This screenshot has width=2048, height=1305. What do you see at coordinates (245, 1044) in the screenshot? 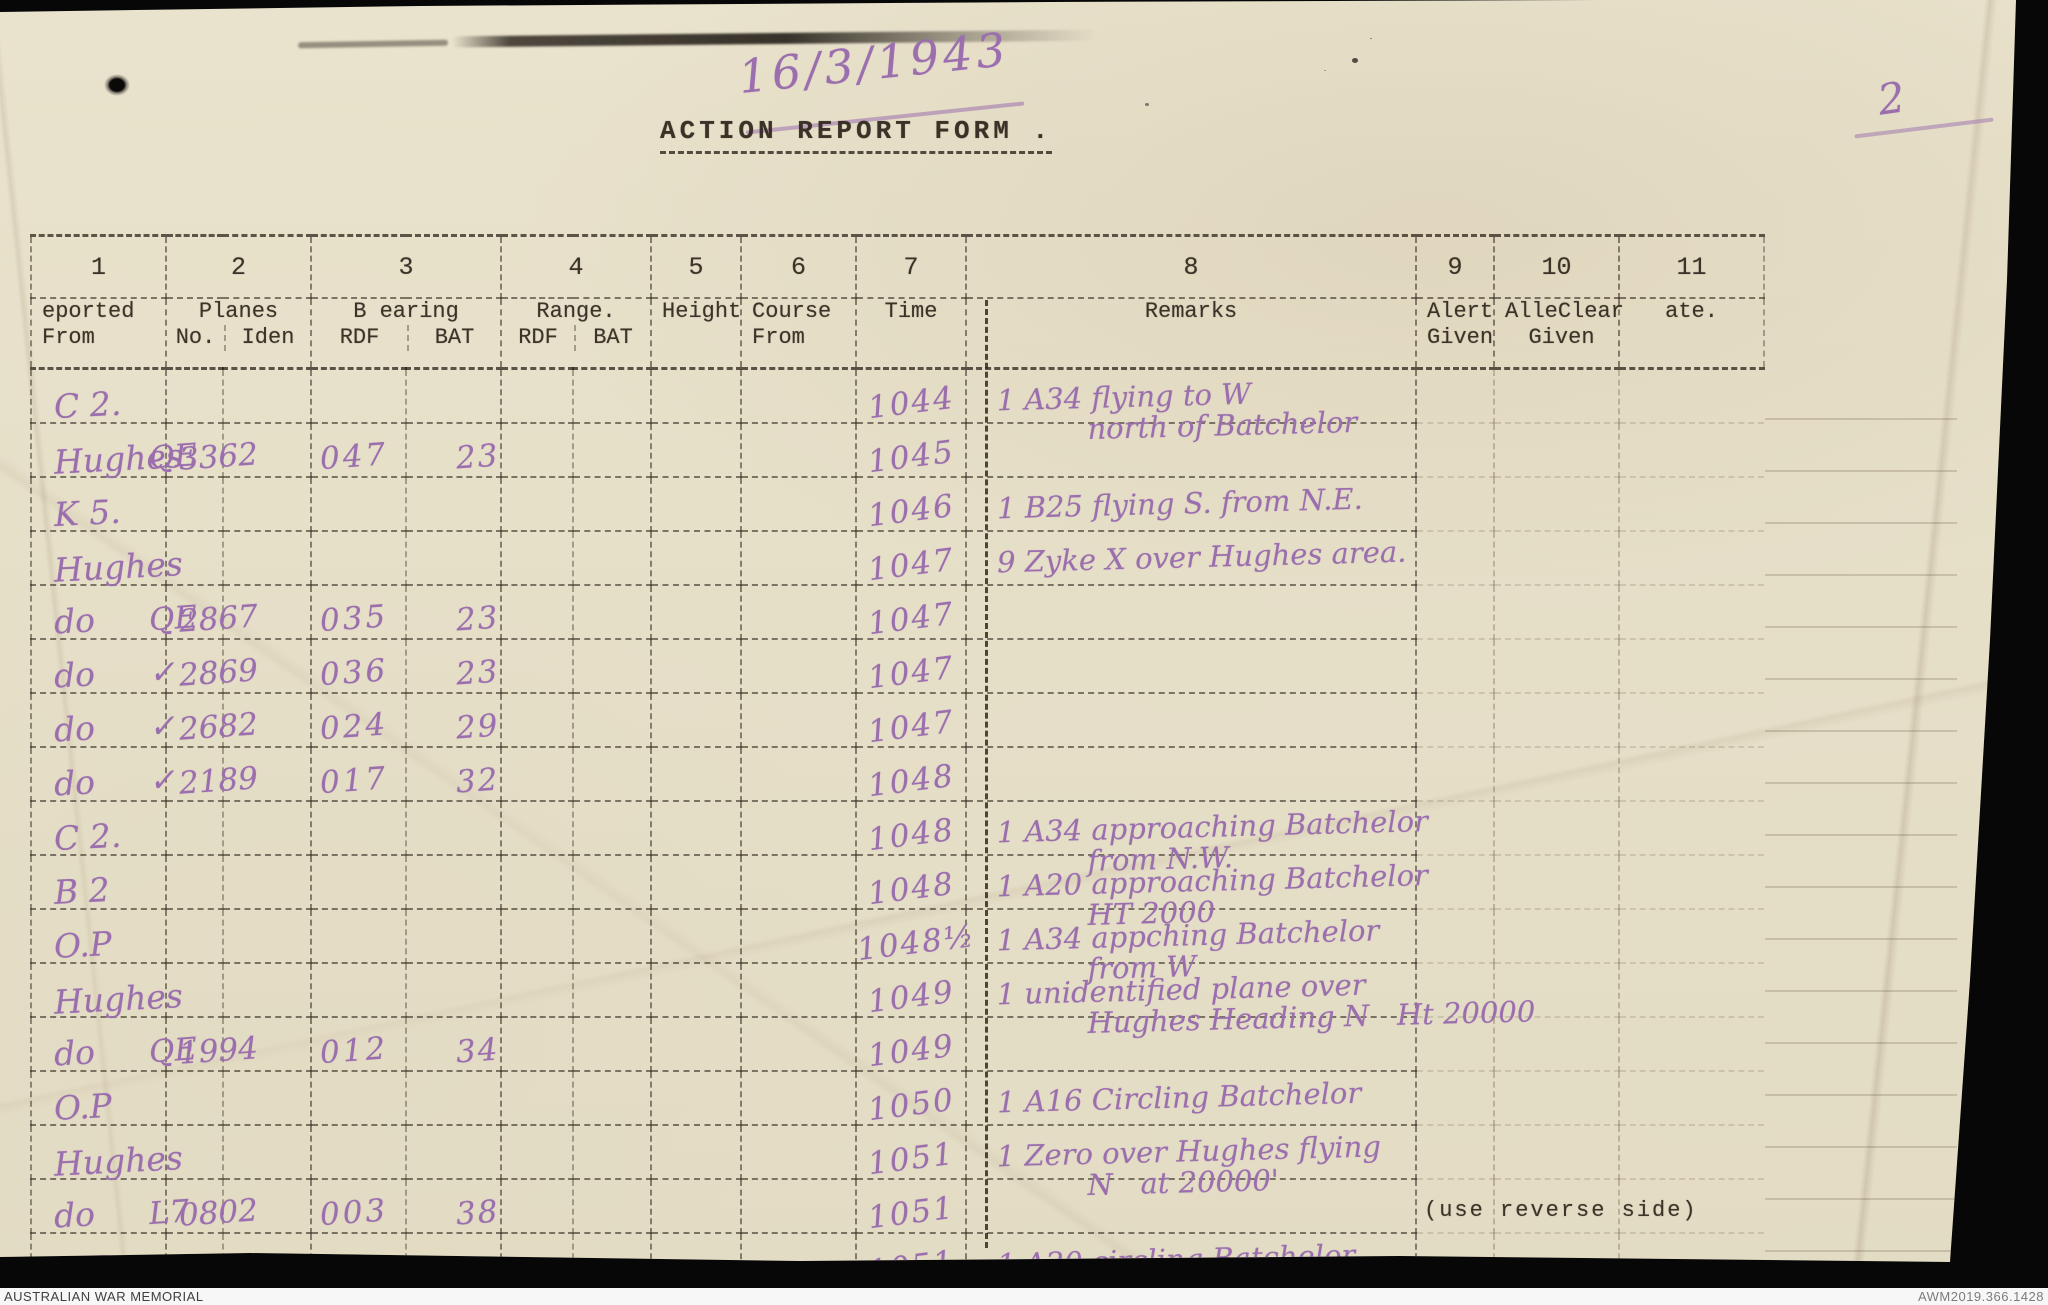
I see `cell-planes-iden: 1994` at bounding box center [245, 1044].